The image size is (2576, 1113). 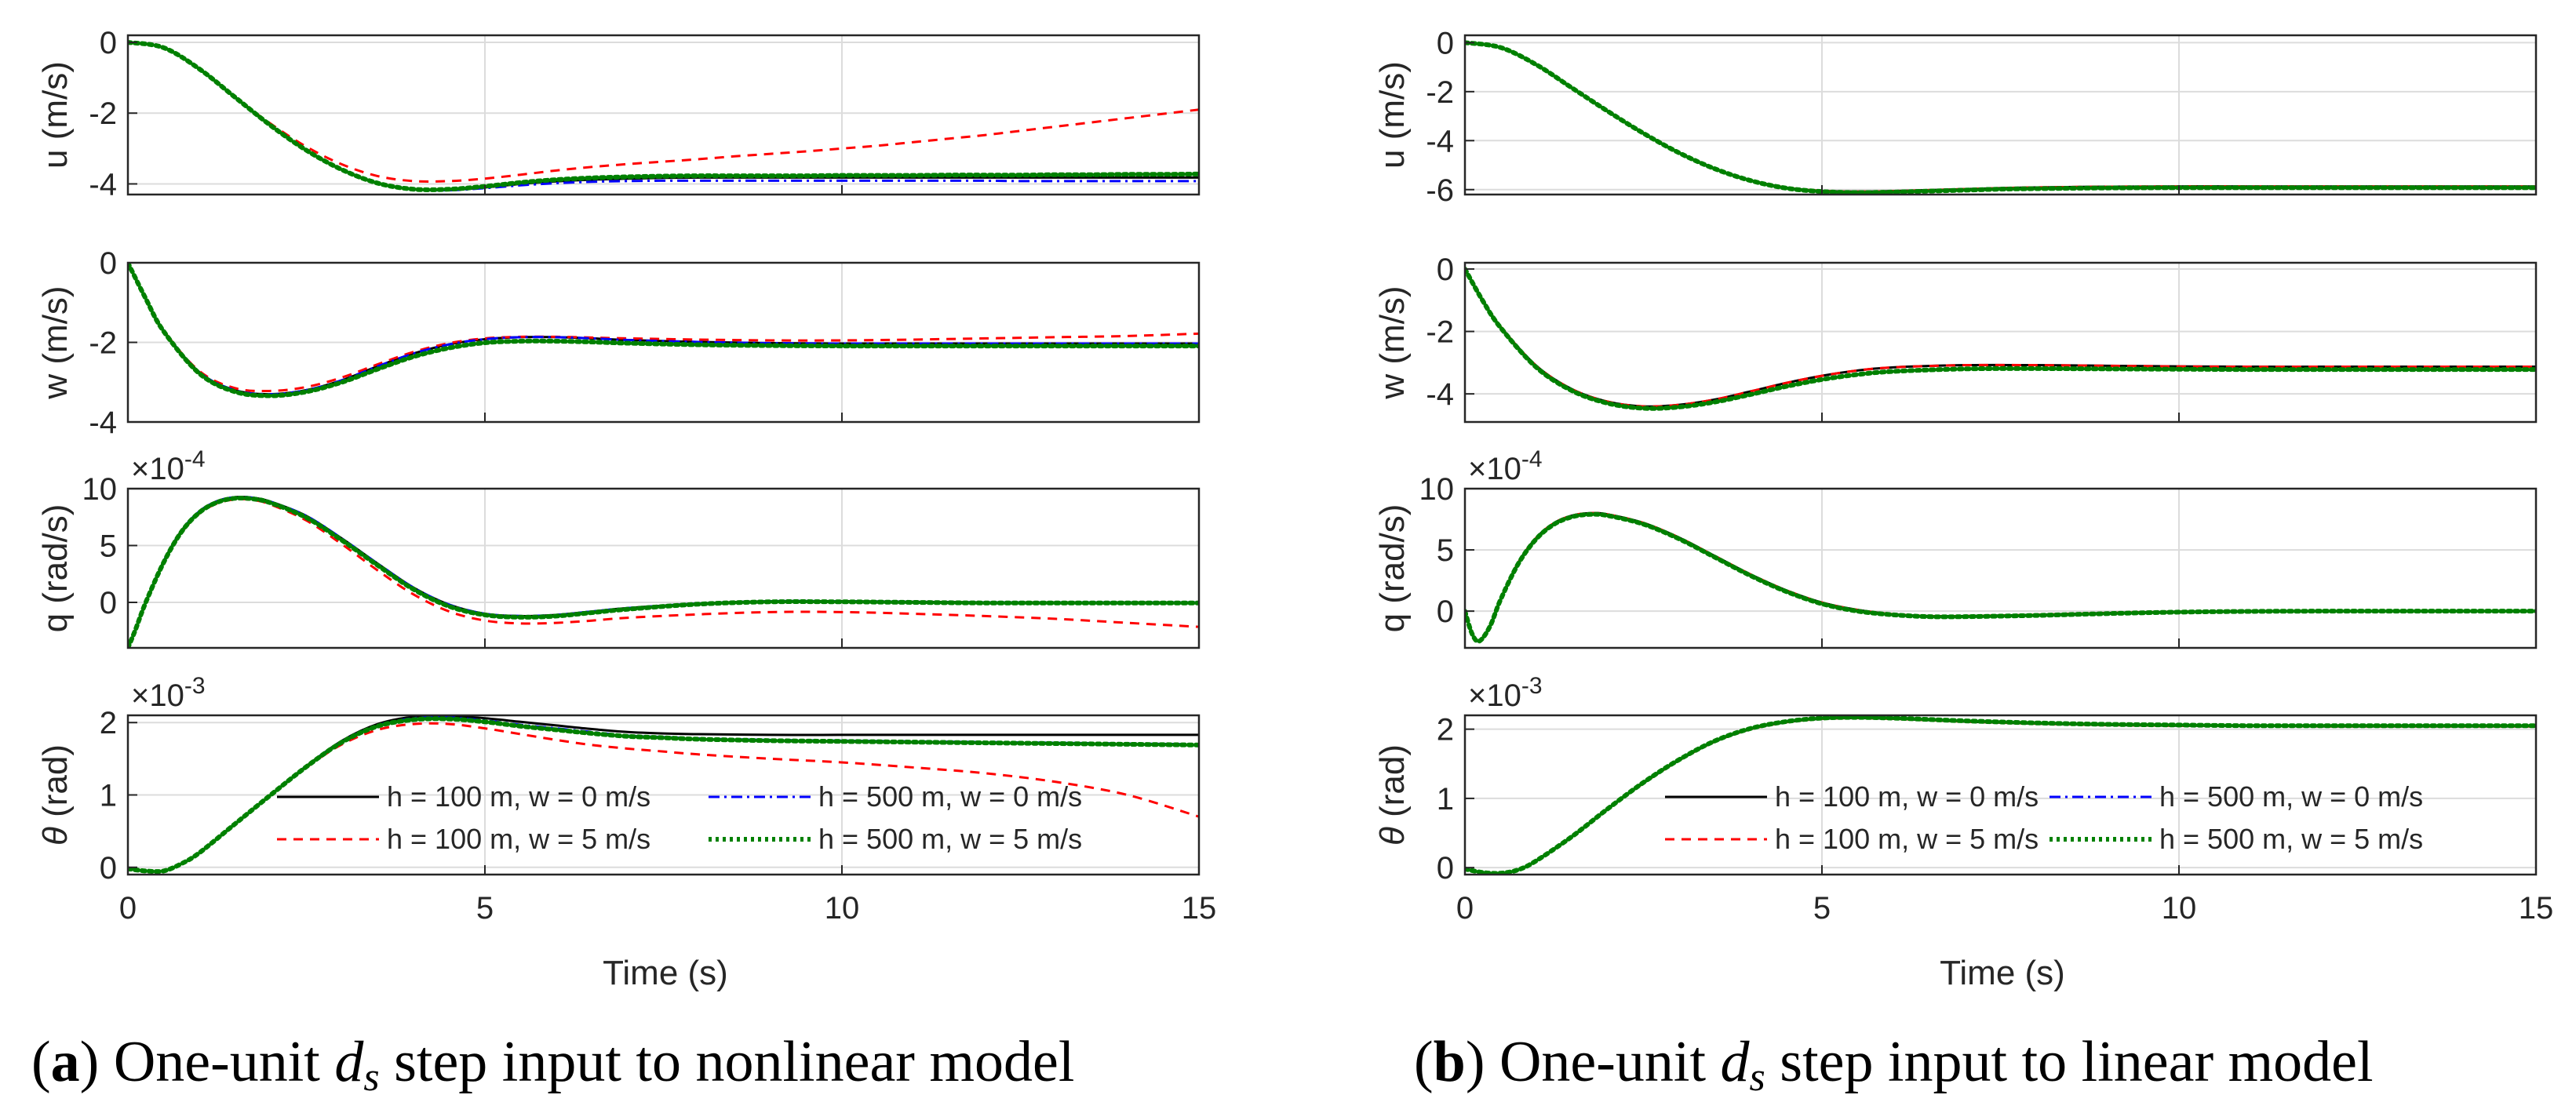 What do you see at coordinates (108, 263) in the screenshot?
I see `ytick-label-pa-r2-2: 0` at bounding box center [108, 263].